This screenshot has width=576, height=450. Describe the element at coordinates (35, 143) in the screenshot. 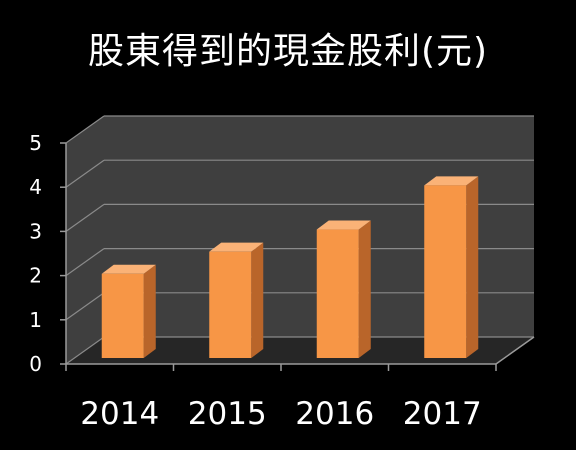

I see `y-tick-label: 5` at that location.